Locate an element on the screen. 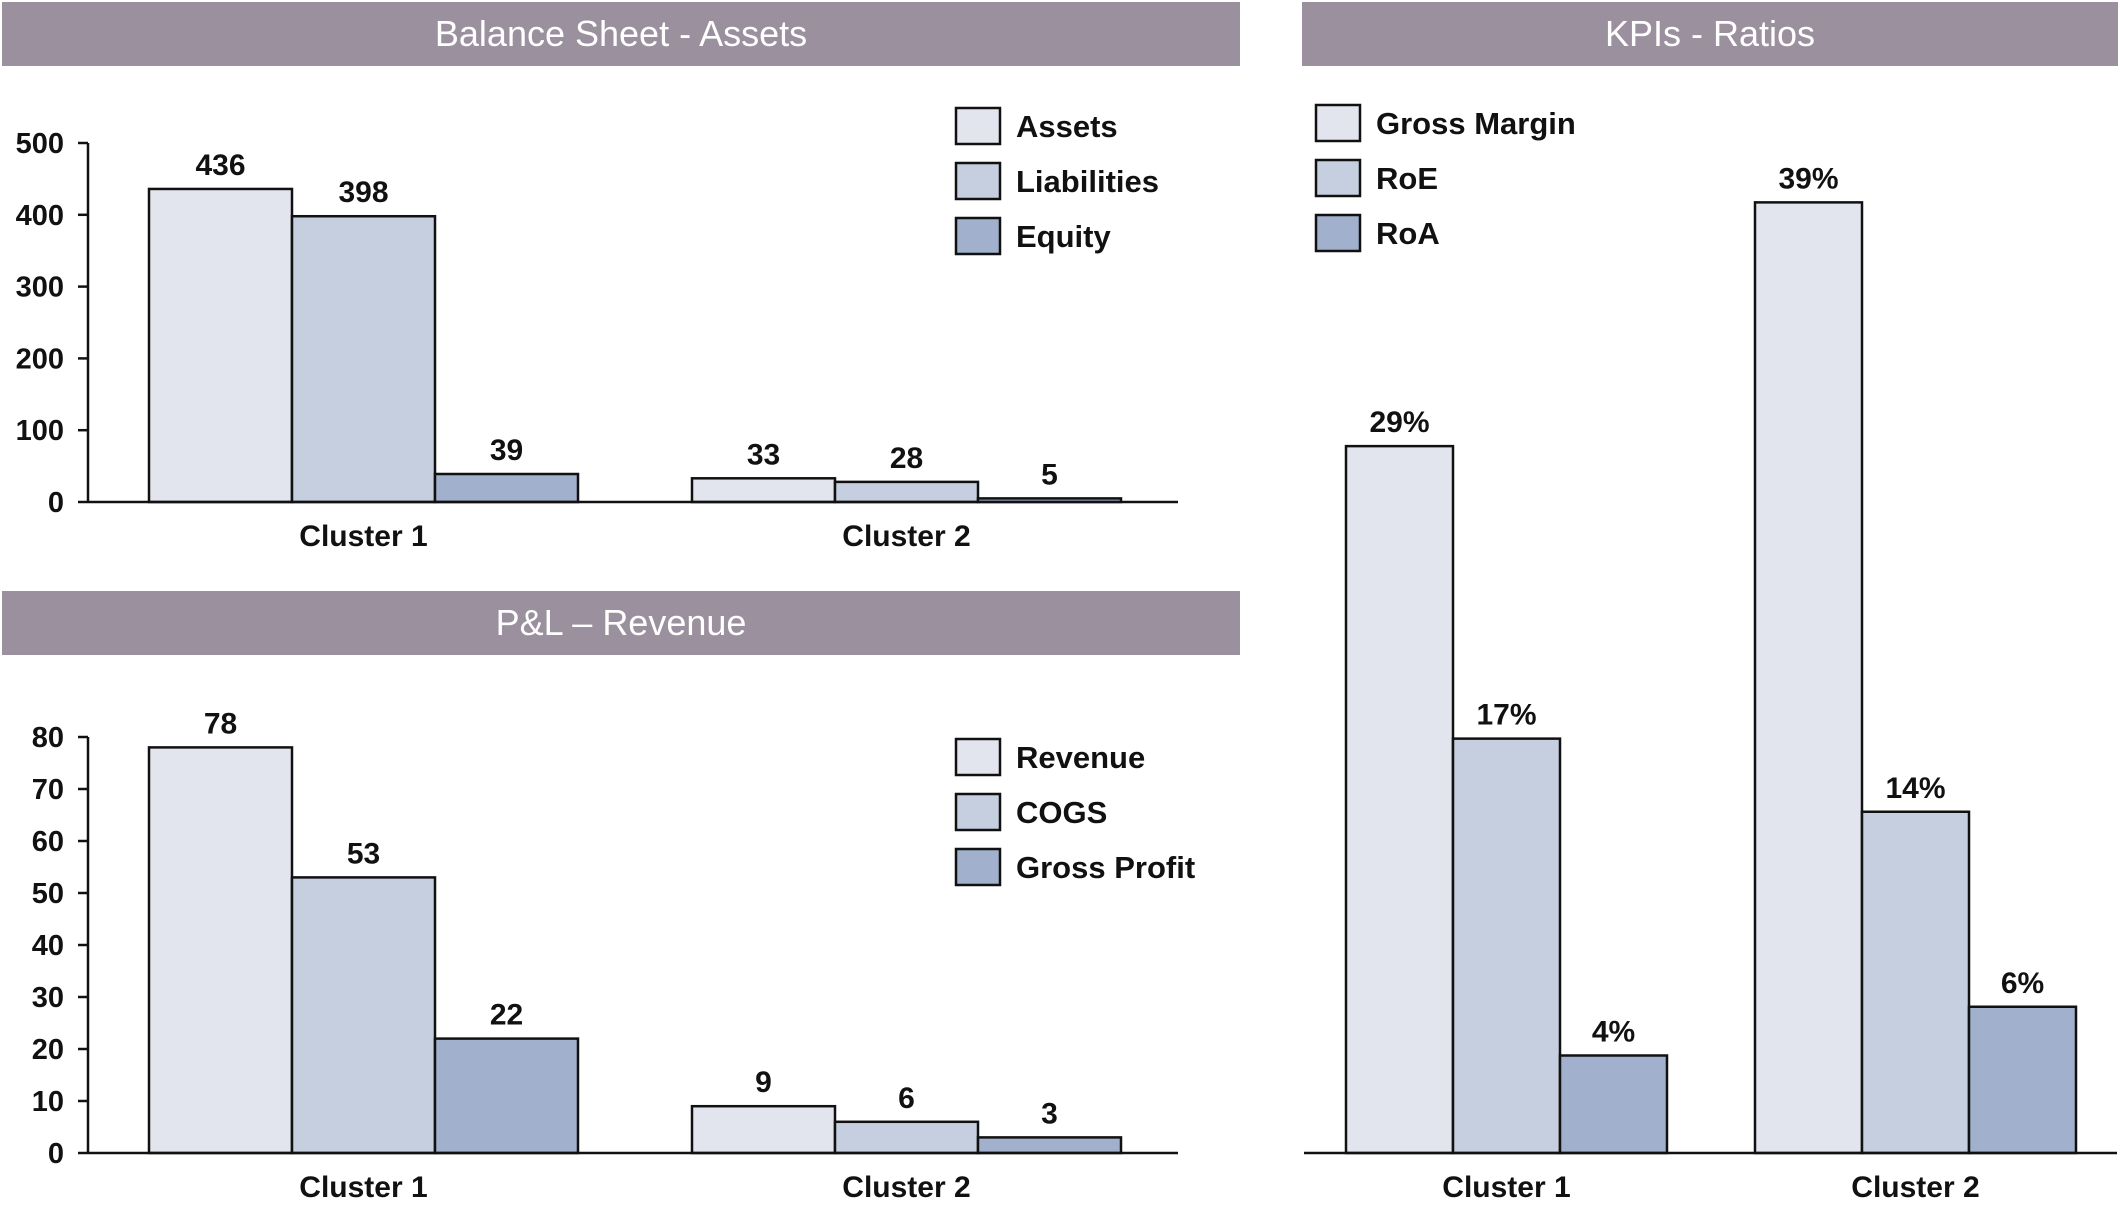 The image size is (2120, 1206). data-label-1-0-0: 78 is located at coordinates (220, 723).